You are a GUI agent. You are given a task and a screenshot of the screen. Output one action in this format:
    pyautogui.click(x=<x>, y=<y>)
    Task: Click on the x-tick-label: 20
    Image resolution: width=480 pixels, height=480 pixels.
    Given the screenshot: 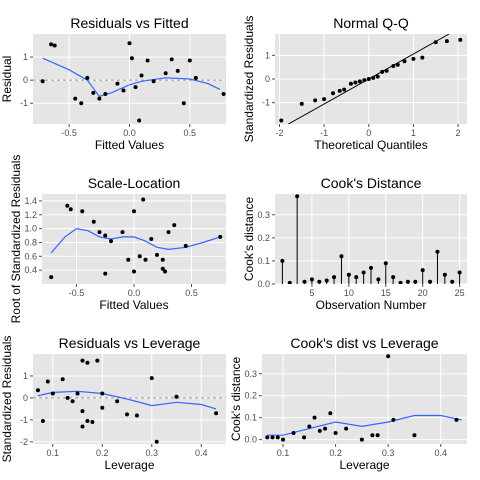 What is the action you would take?
    pyautogui.click(x=423, y=293)
    